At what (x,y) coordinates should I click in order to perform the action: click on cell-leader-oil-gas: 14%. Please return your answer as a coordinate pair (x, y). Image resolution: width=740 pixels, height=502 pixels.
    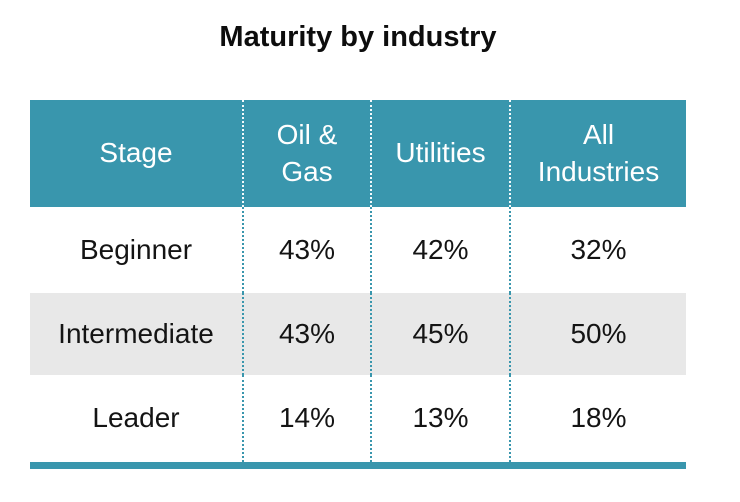
    Looking at the image, I should click on (306, 418).